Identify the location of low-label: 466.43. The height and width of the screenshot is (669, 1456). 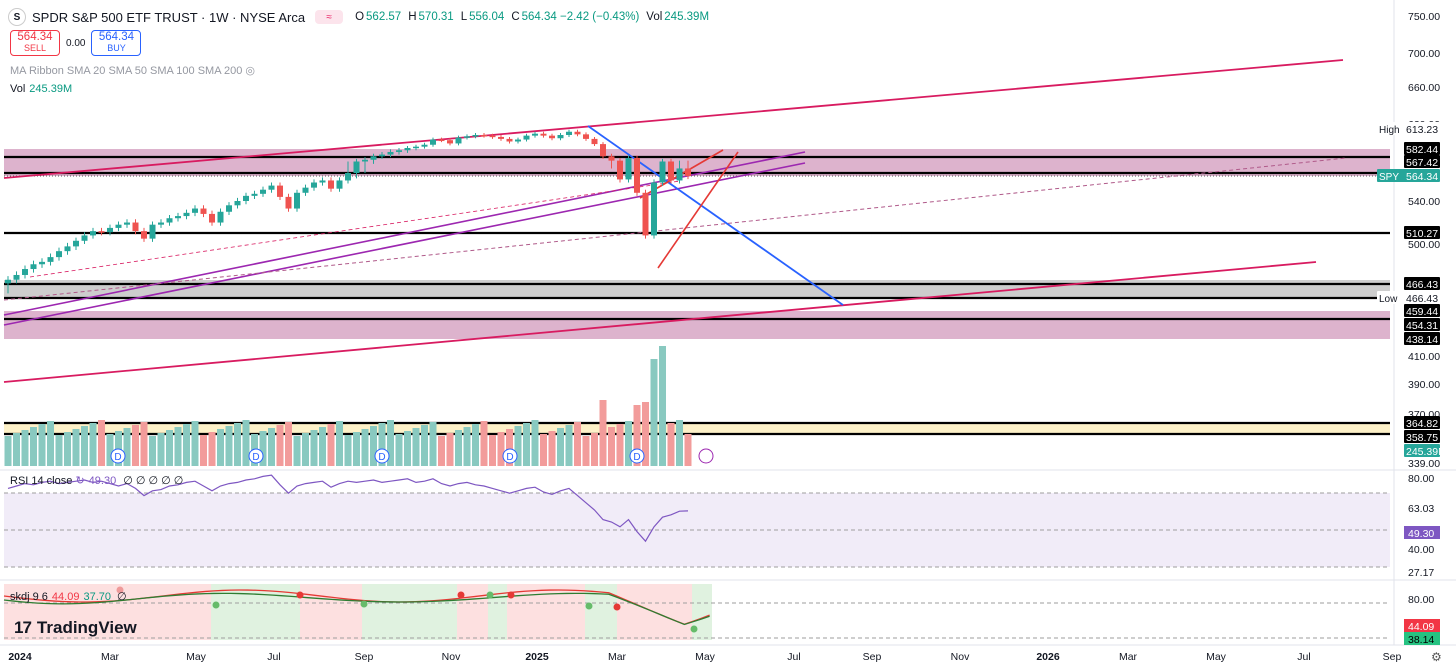
(1422, 299).